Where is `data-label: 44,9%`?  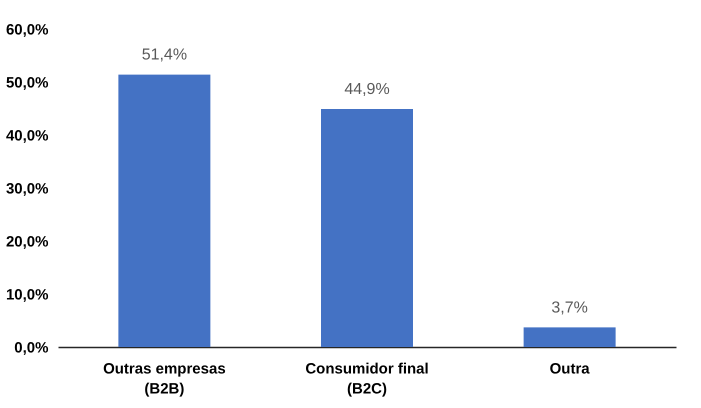
data-label: 44,9% is located at coordinates (367, 89).